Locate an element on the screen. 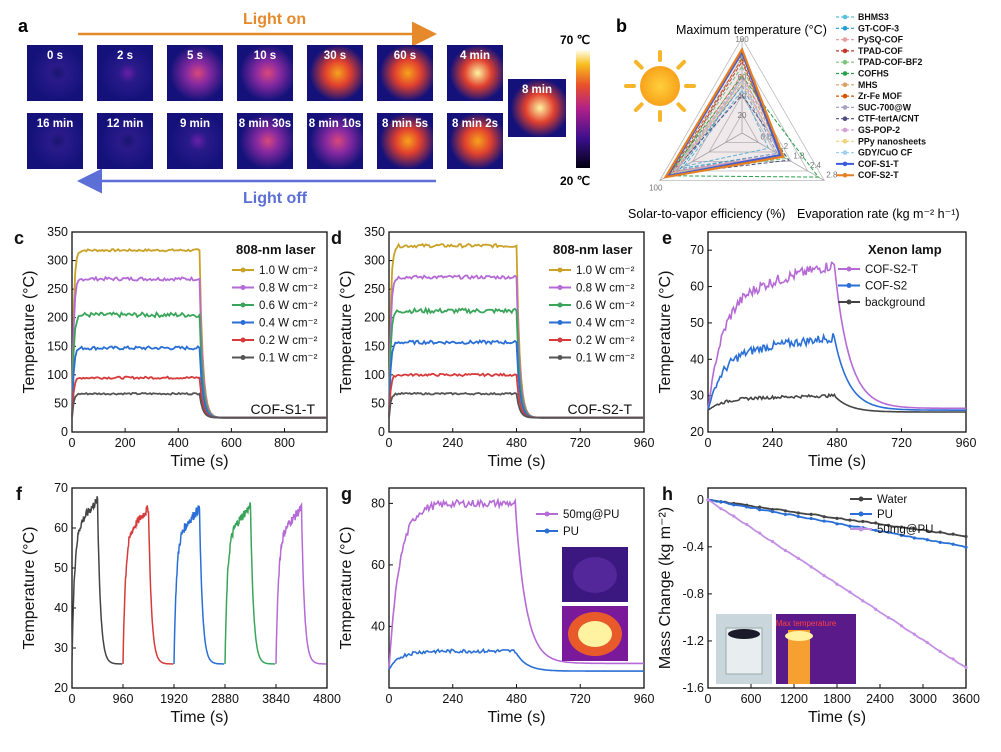 The height and width of the screenshot is (752, 1001). legend-title: 808-nm laser is located at coordinates (593, 249).